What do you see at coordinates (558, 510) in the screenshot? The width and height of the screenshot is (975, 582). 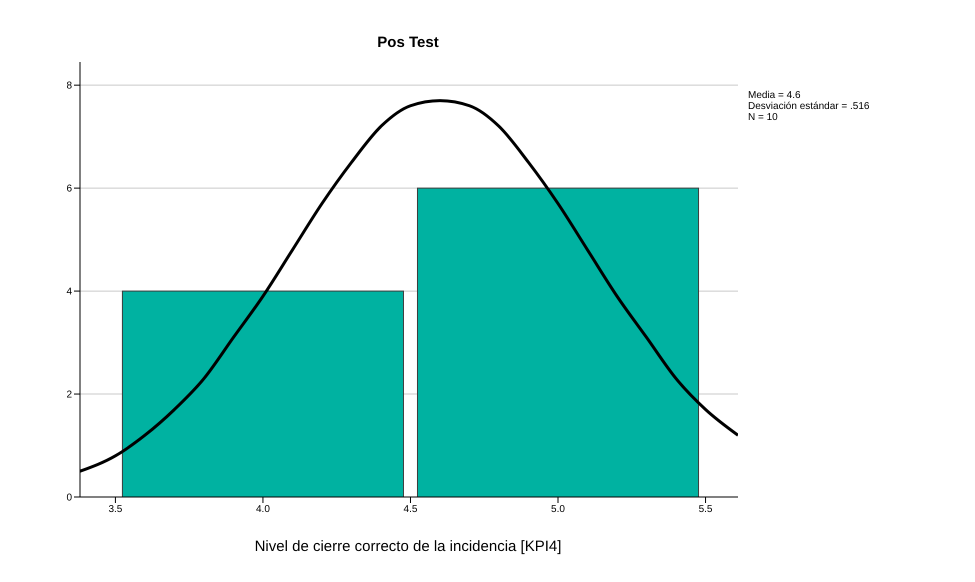 I see `x-tick-label: 5.0` at bounding box center [558, 510].